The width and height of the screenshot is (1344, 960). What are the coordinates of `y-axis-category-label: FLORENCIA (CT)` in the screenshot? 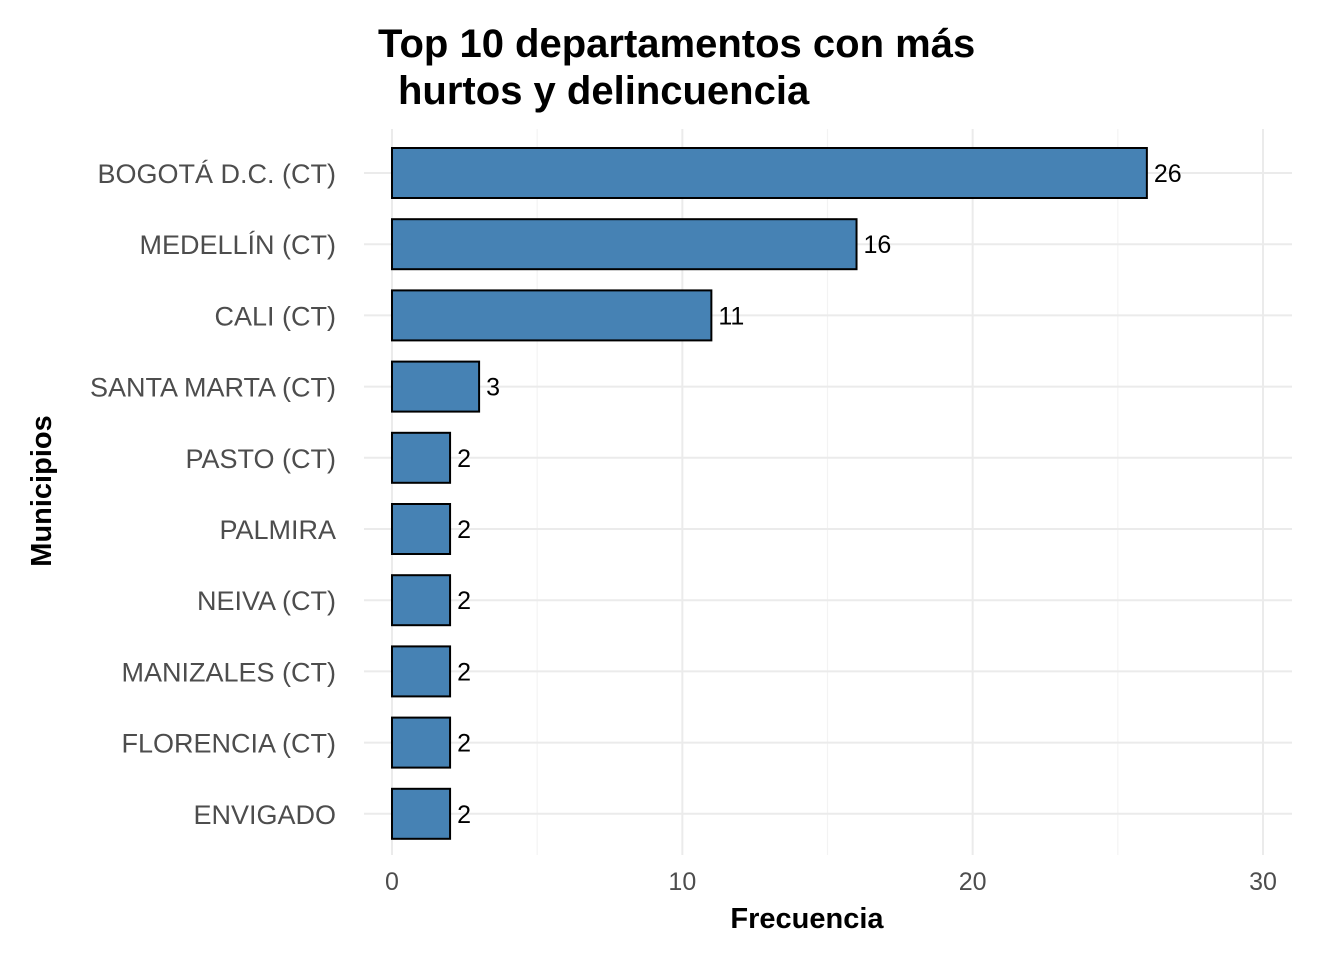 It's located at (228, 744).